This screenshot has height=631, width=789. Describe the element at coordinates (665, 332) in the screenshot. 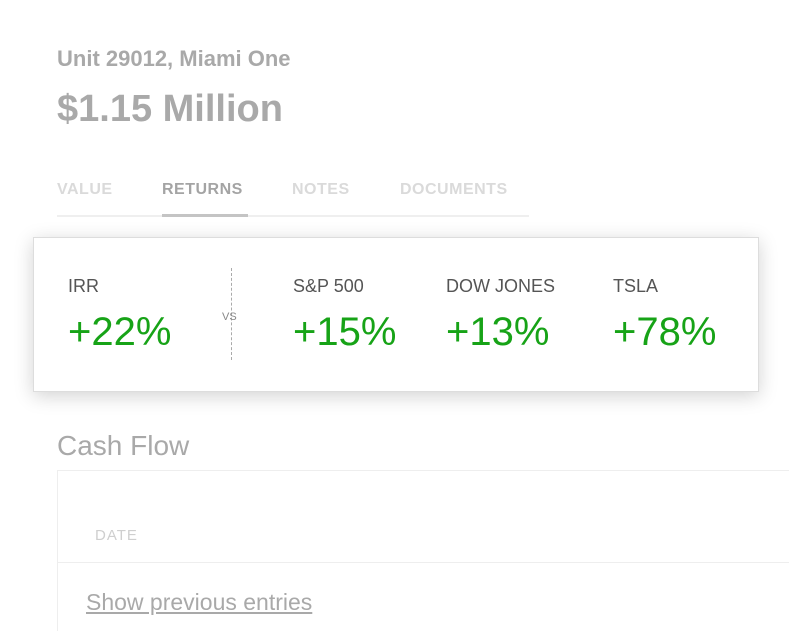

I see `value: +78%` at that location.